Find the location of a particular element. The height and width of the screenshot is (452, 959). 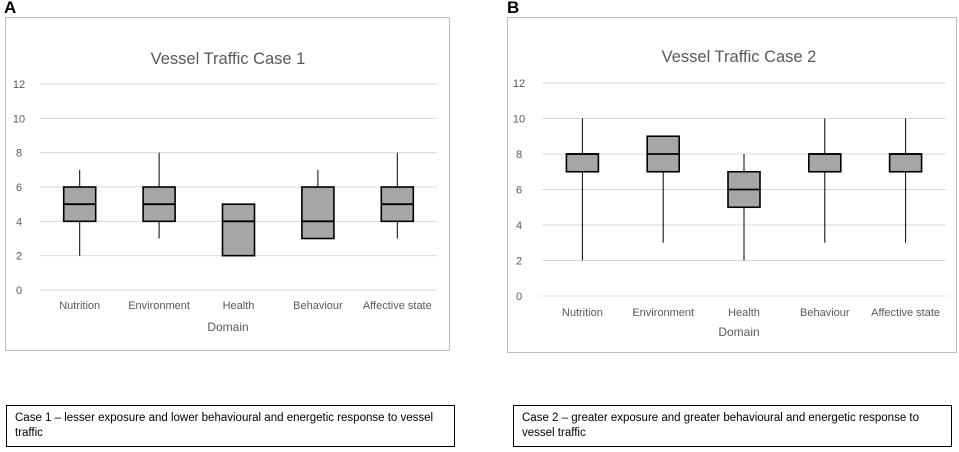

chart0-ytick-label: 0 is located at coordinates (19, 291).